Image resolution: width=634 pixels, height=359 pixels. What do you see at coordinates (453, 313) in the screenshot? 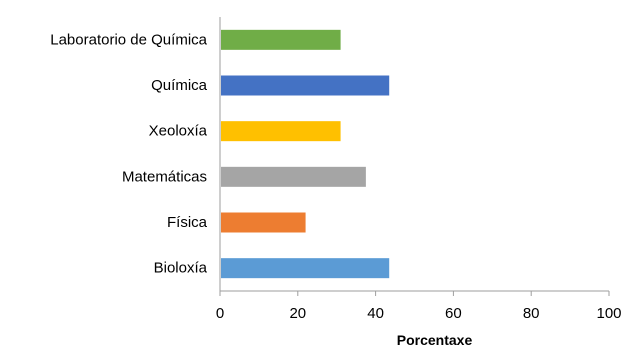
I see `x-tick-label: 60` at bounding box center [453, 313].